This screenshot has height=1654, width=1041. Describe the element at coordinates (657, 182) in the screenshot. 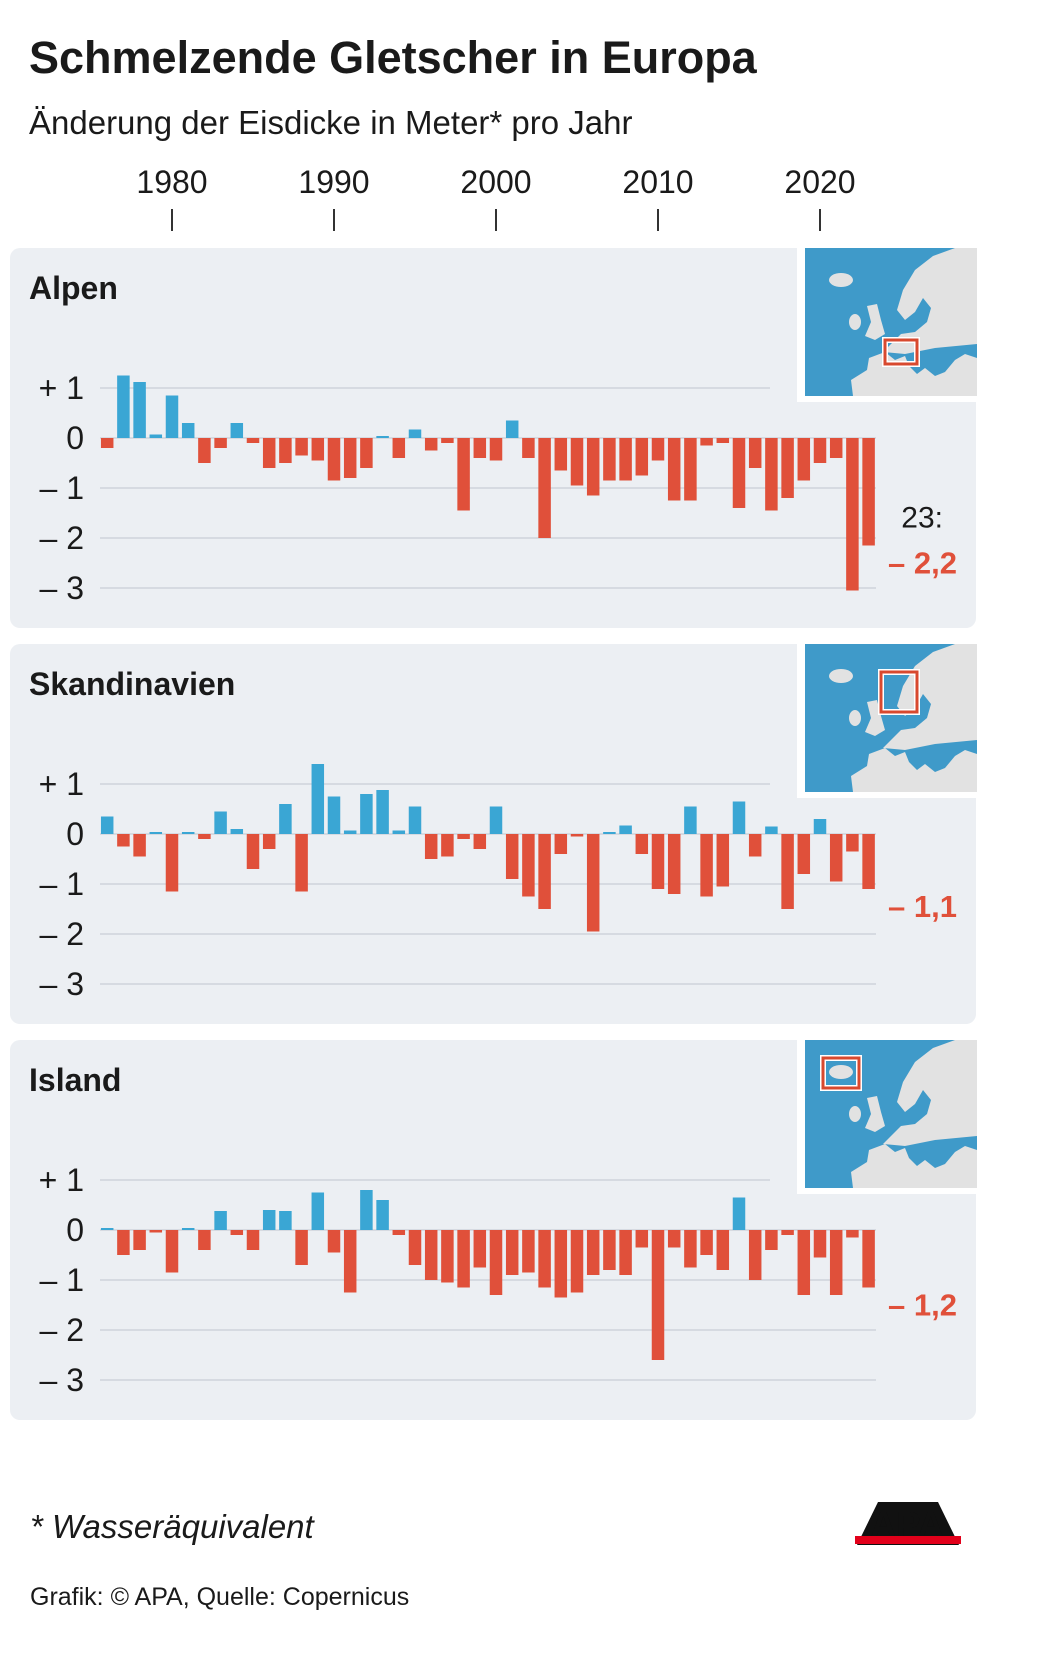

I see `x-tick-label: 2010` at that location.